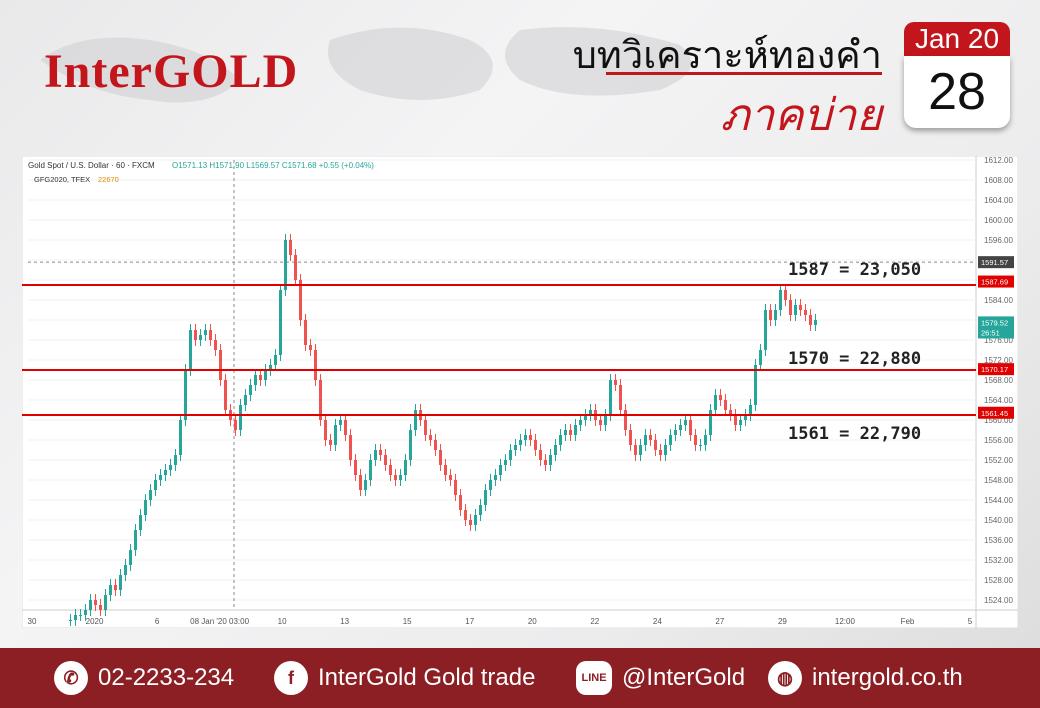 This screenshot has height=708, width=1040. What do you see at coordinates (970, 621) in the screenshot?
I see `x-tick-label: 5` at bounding box center [970, 621].